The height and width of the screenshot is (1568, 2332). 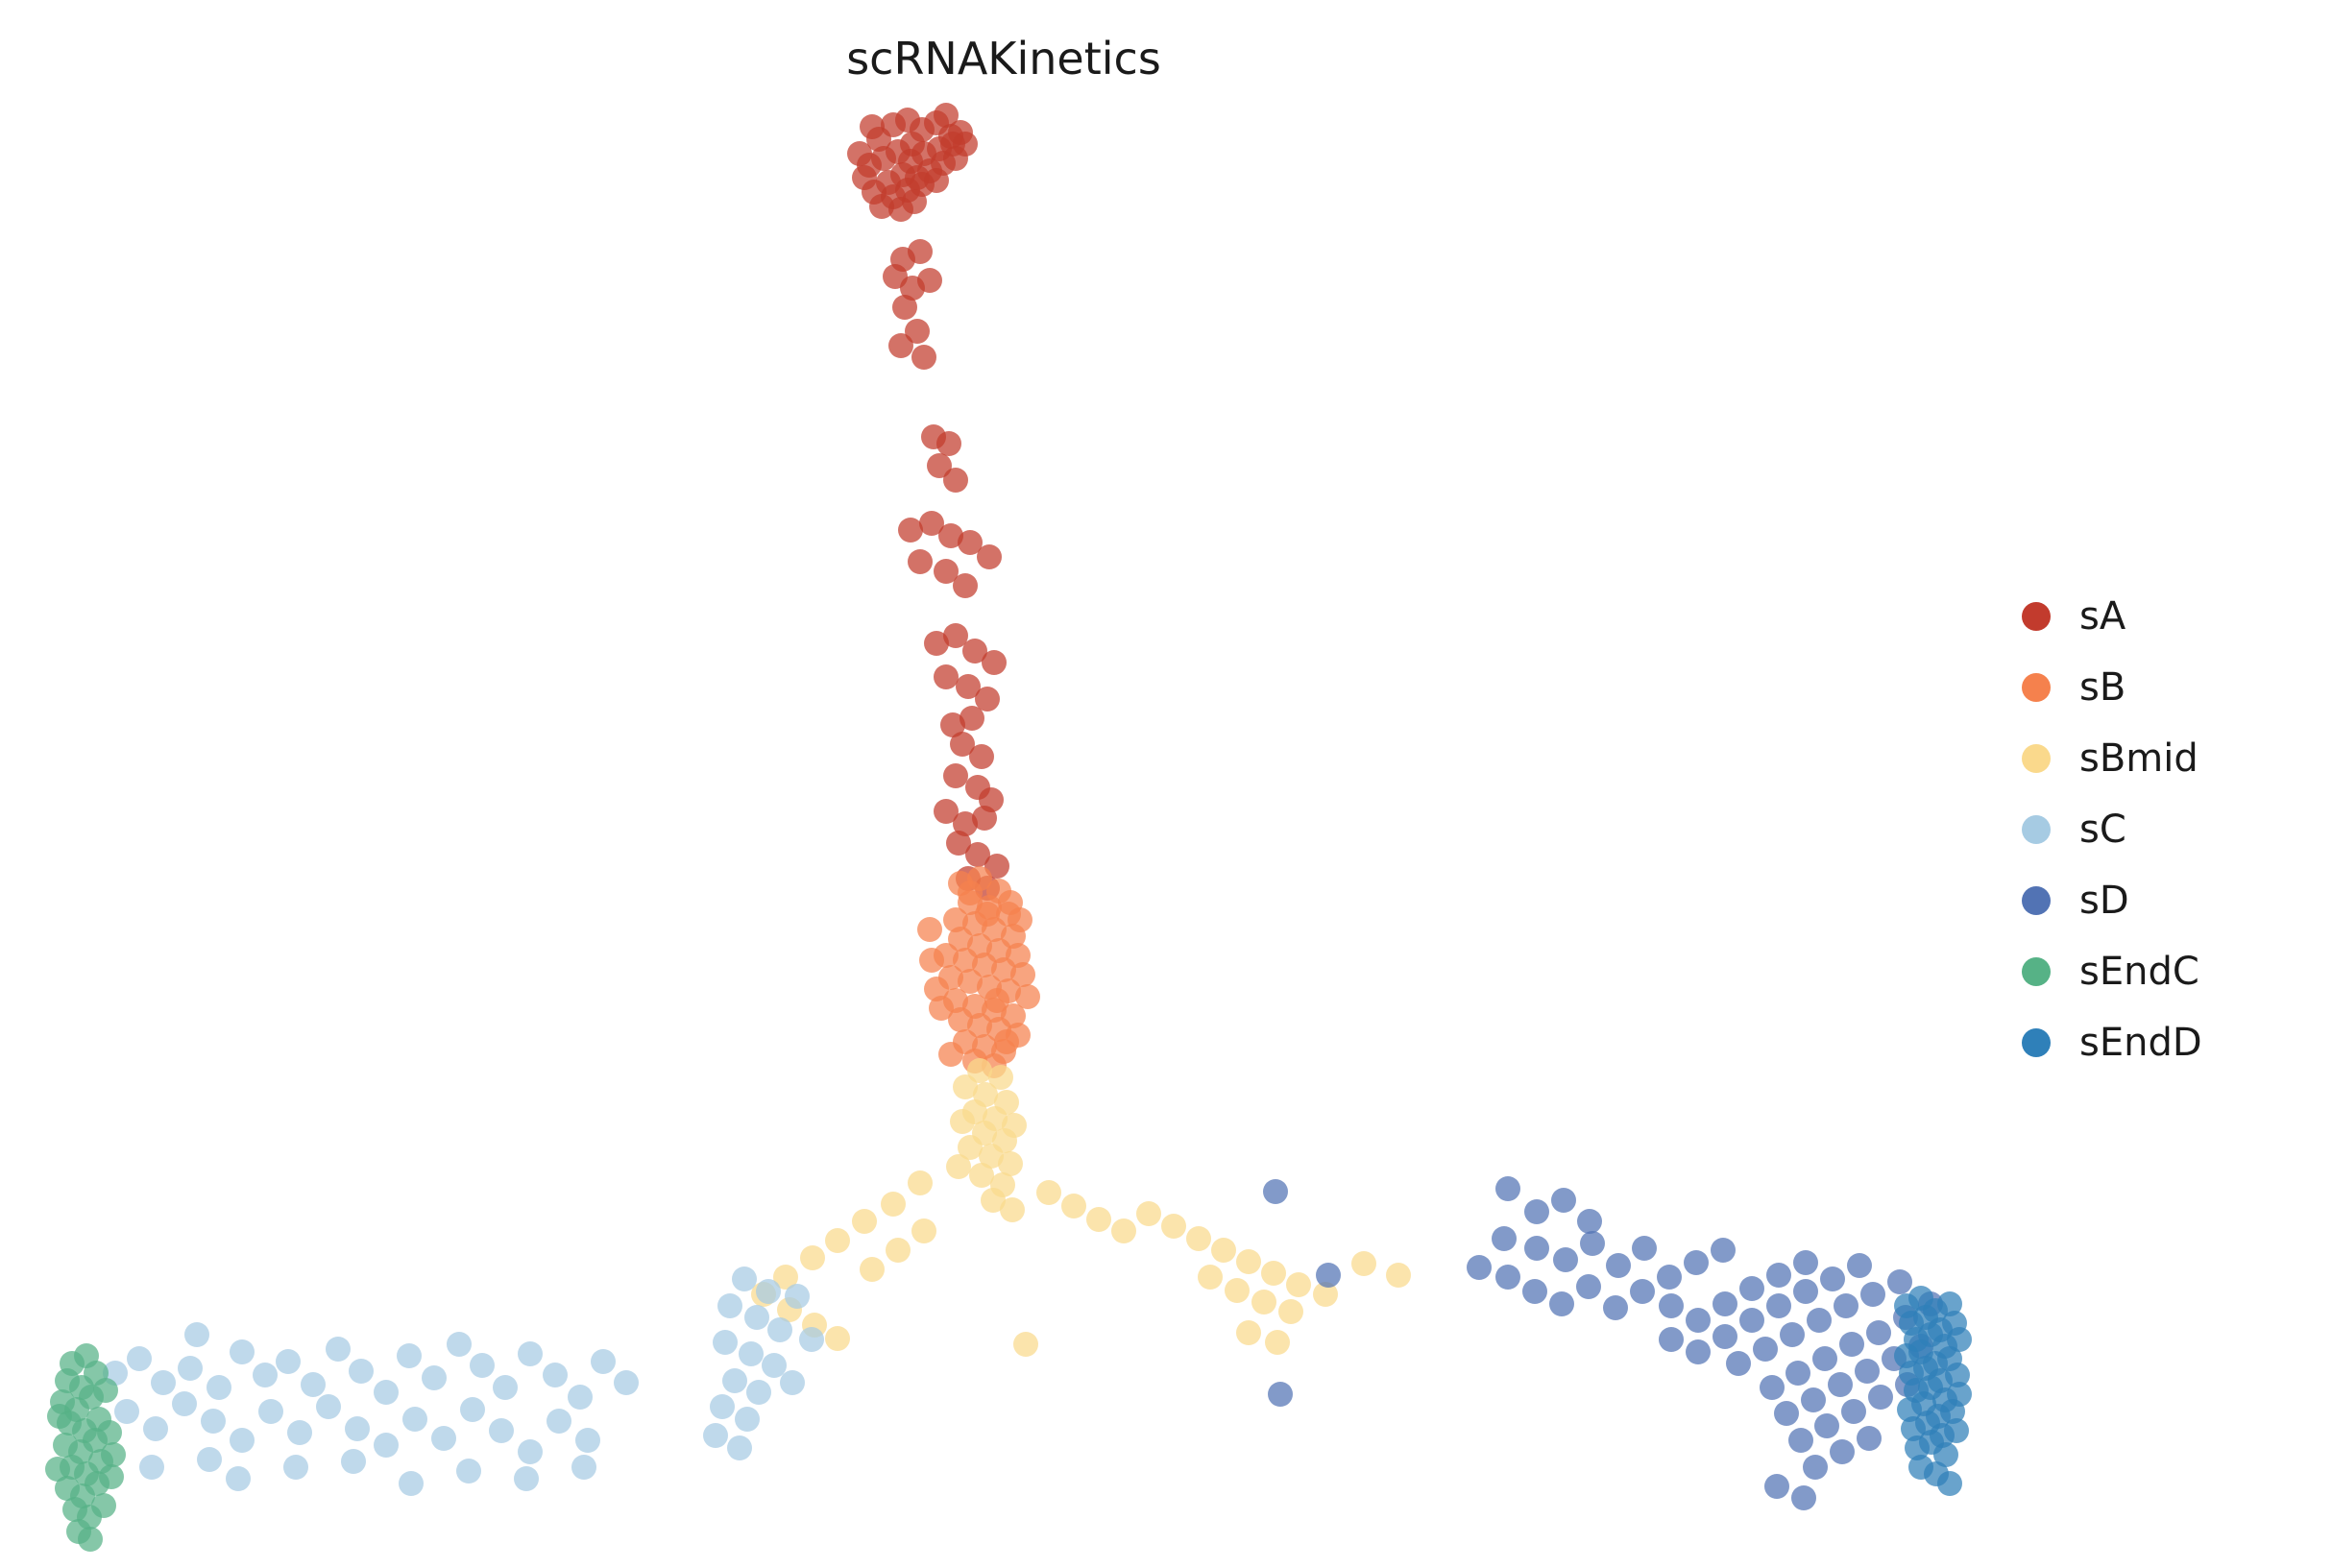 What do you see at coordinates (2112, 829) in the screenshot?
I see `legend: sA sB sBmid sC sD sEndC sEndD` at bounding box center [2112, 829].